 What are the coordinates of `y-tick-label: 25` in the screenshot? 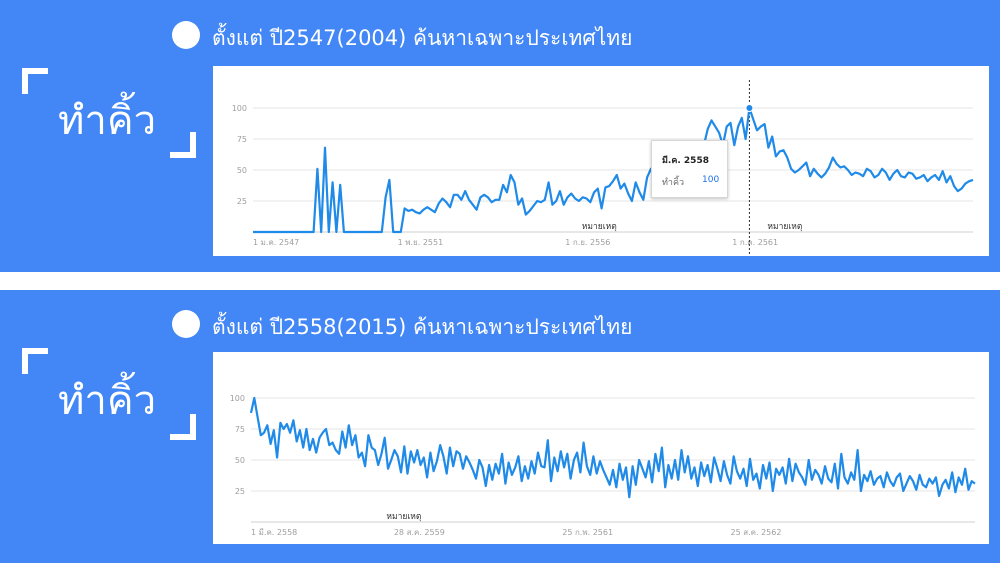 It's located at (242, 201).